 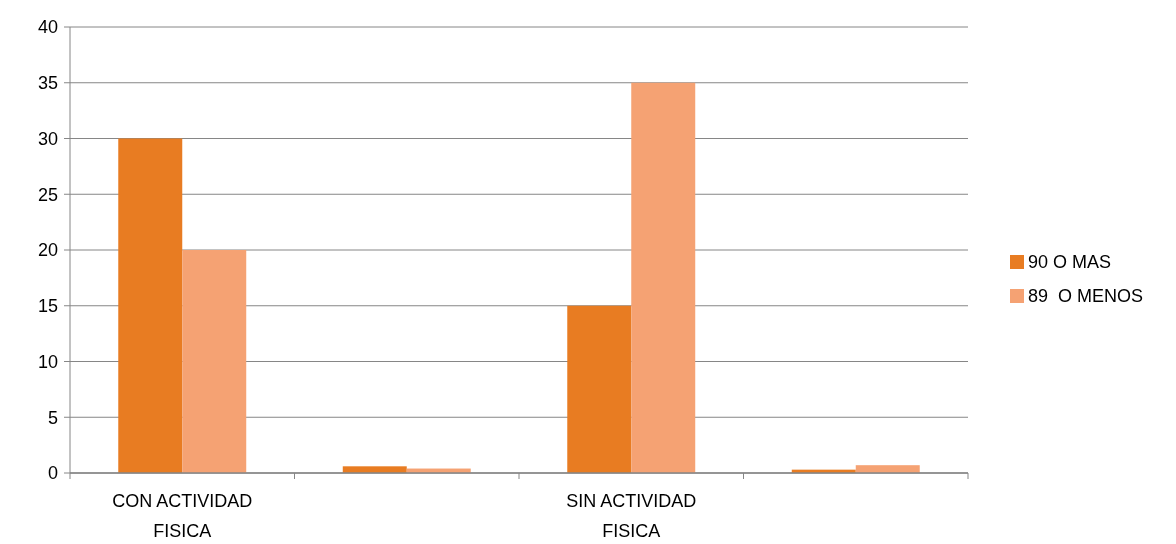 What do you see at coordinates (47, 250) in the screenshot?
I see `y-tick-label: 20` at bounding box center [47, 250].